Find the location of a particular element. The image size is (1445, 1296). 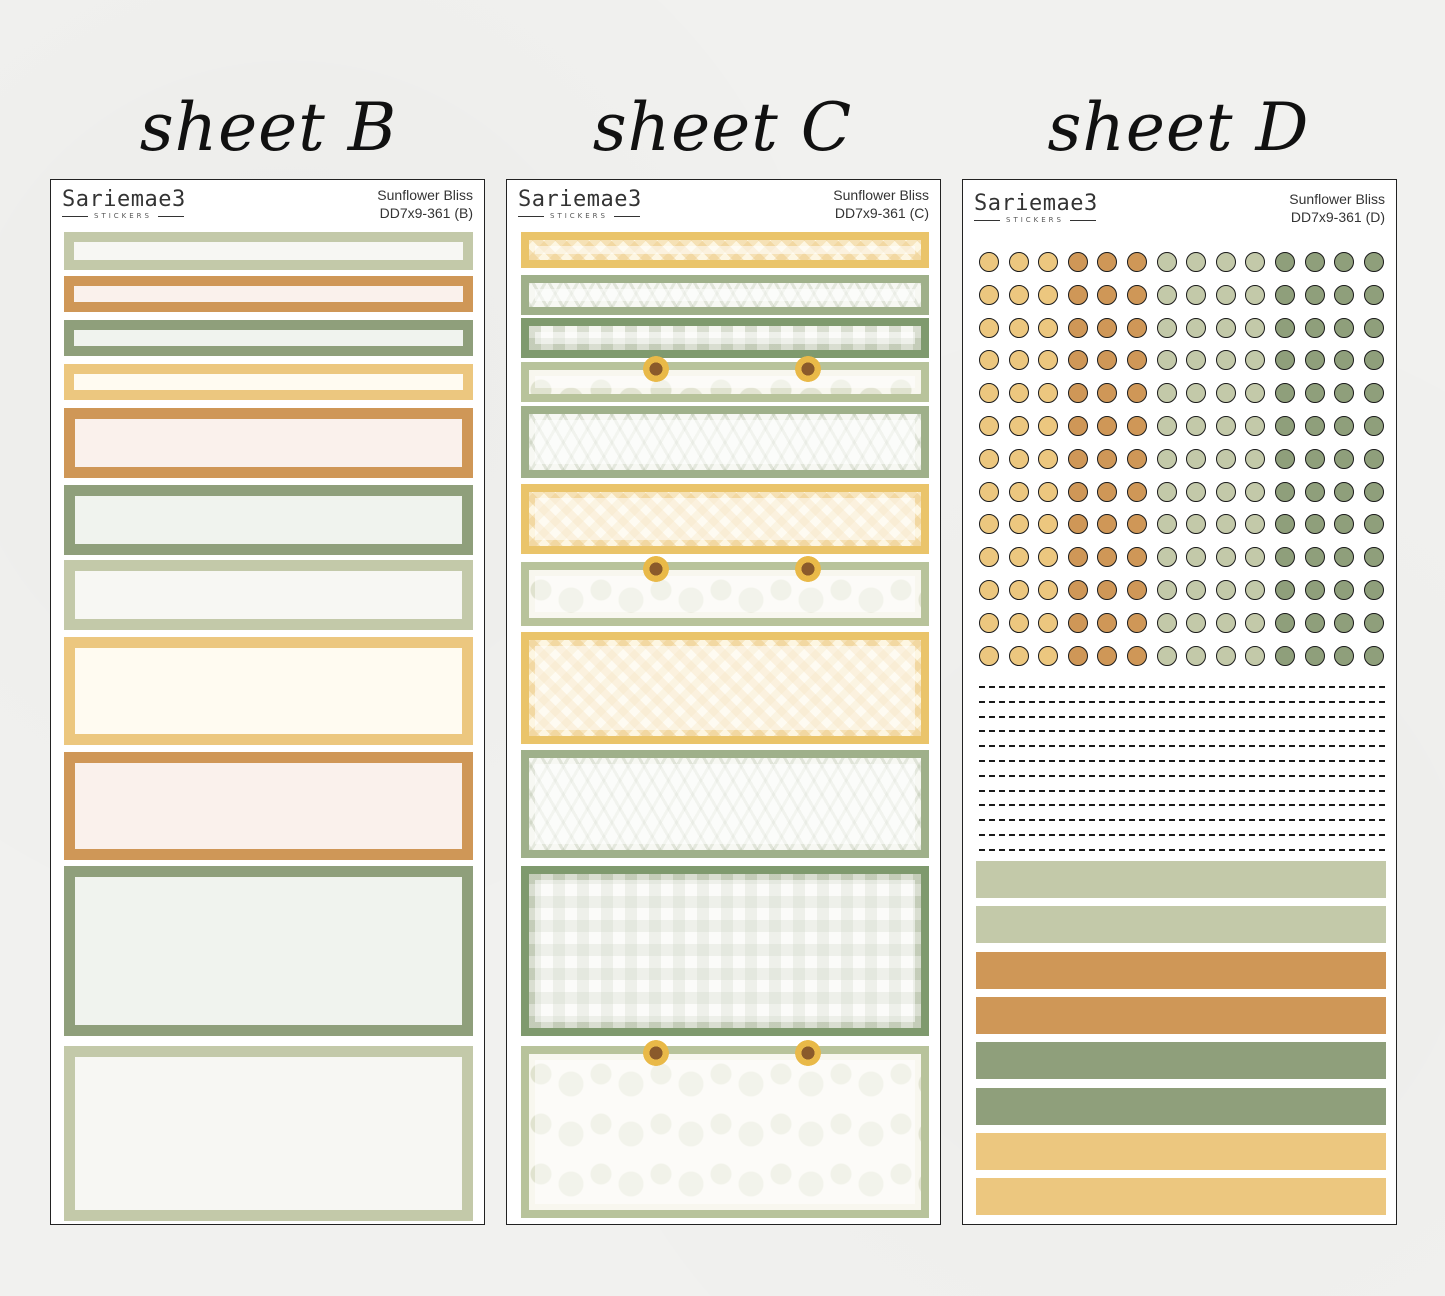

sheet-code: DD7x9-361 (D) is located at coordinates (1337, 217).